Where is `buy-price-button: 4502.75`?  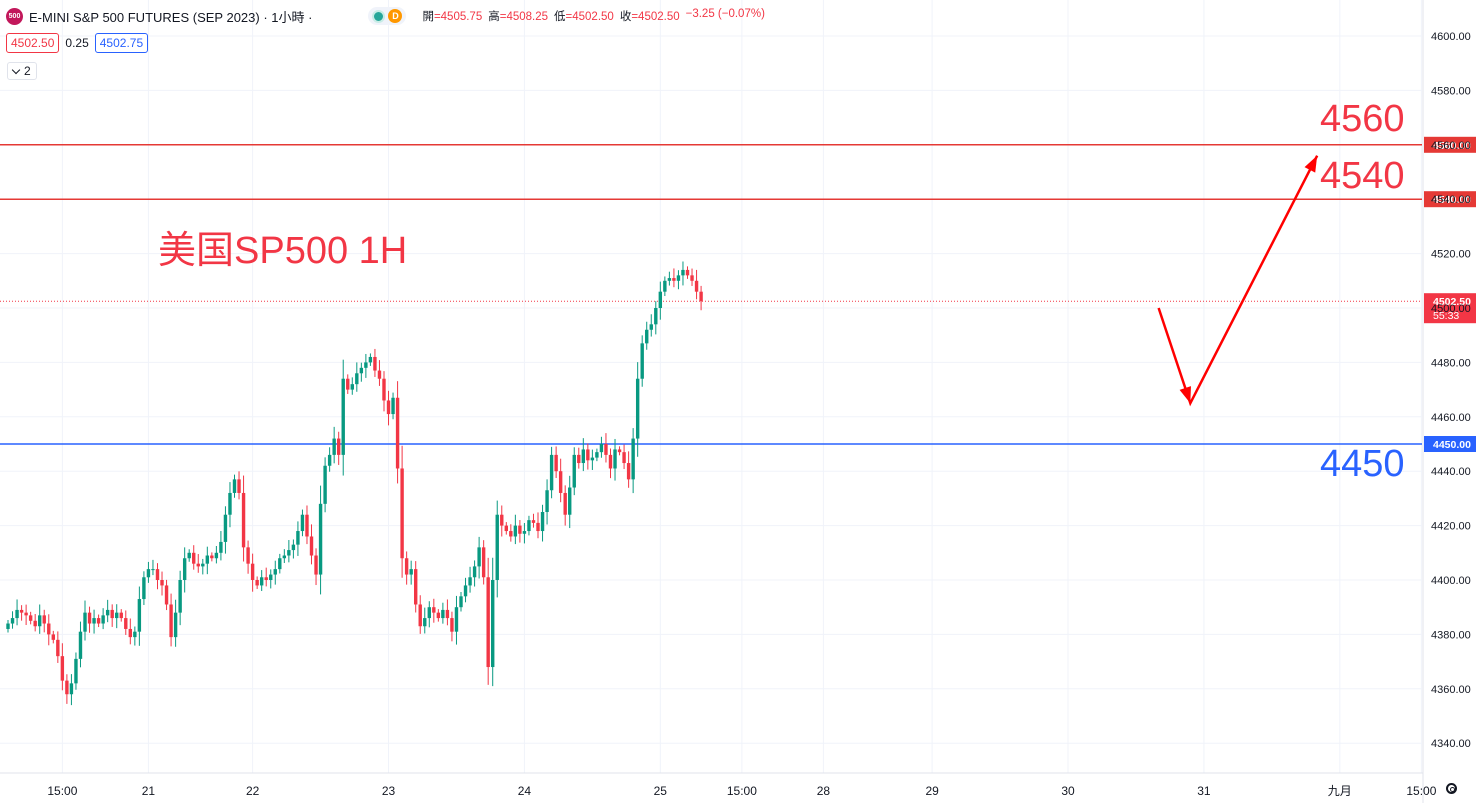 buy-price-button: 4502.75 is located at coordinates (121, 43).